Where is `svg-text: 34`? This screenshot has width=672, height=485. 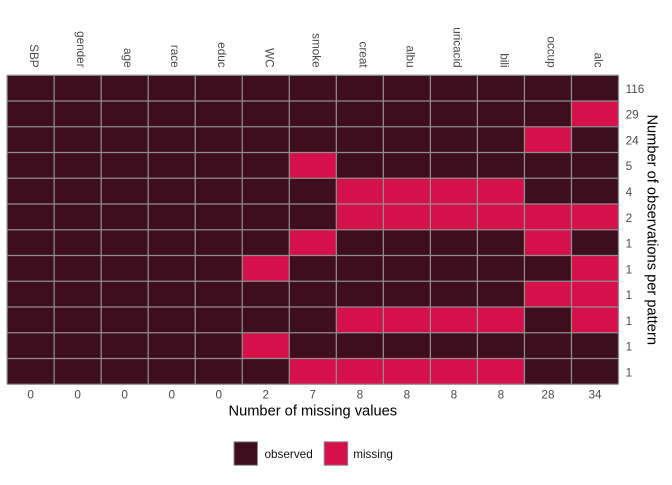 svg-text: 34 is located at coordinates (595, 395).